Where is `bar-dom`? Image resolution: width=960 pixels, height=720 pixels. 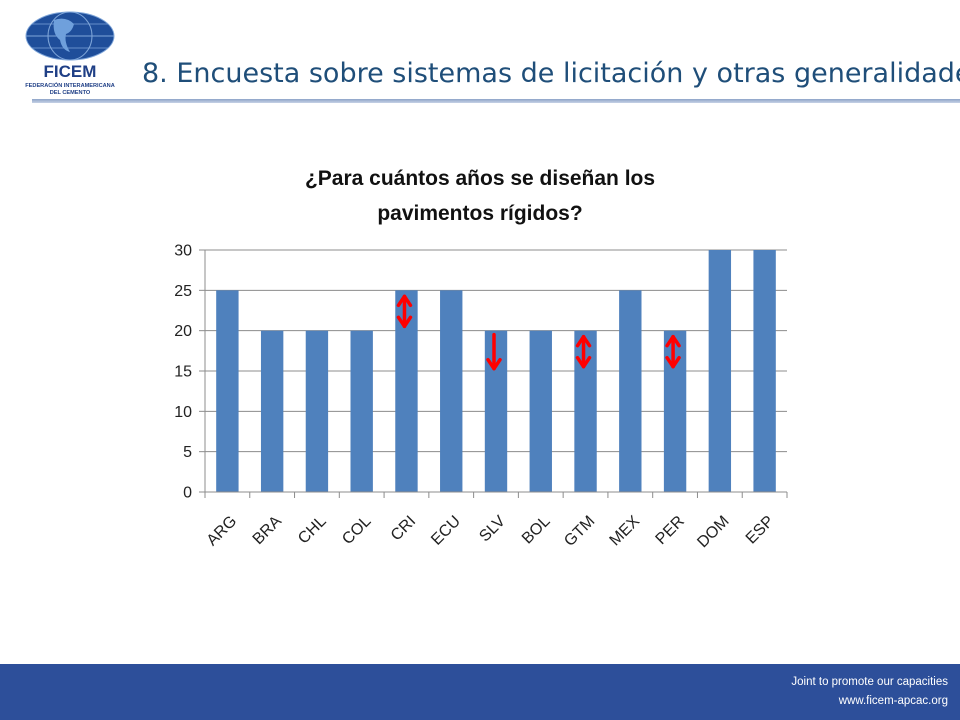 bar-dom is located at coordinates (720, 371).